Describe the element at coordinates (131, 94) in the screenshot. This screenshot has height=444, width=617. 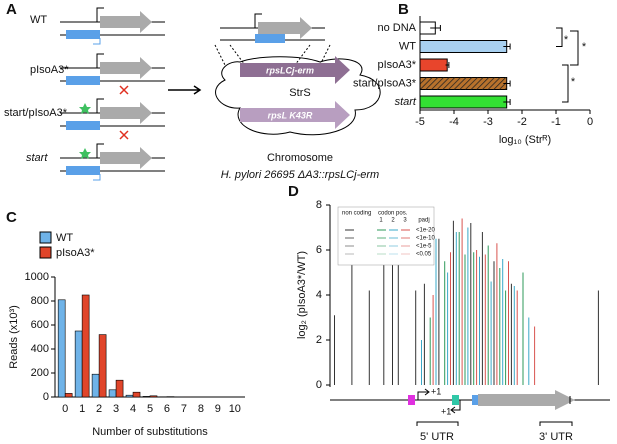
I see `construct-rows` at that location.